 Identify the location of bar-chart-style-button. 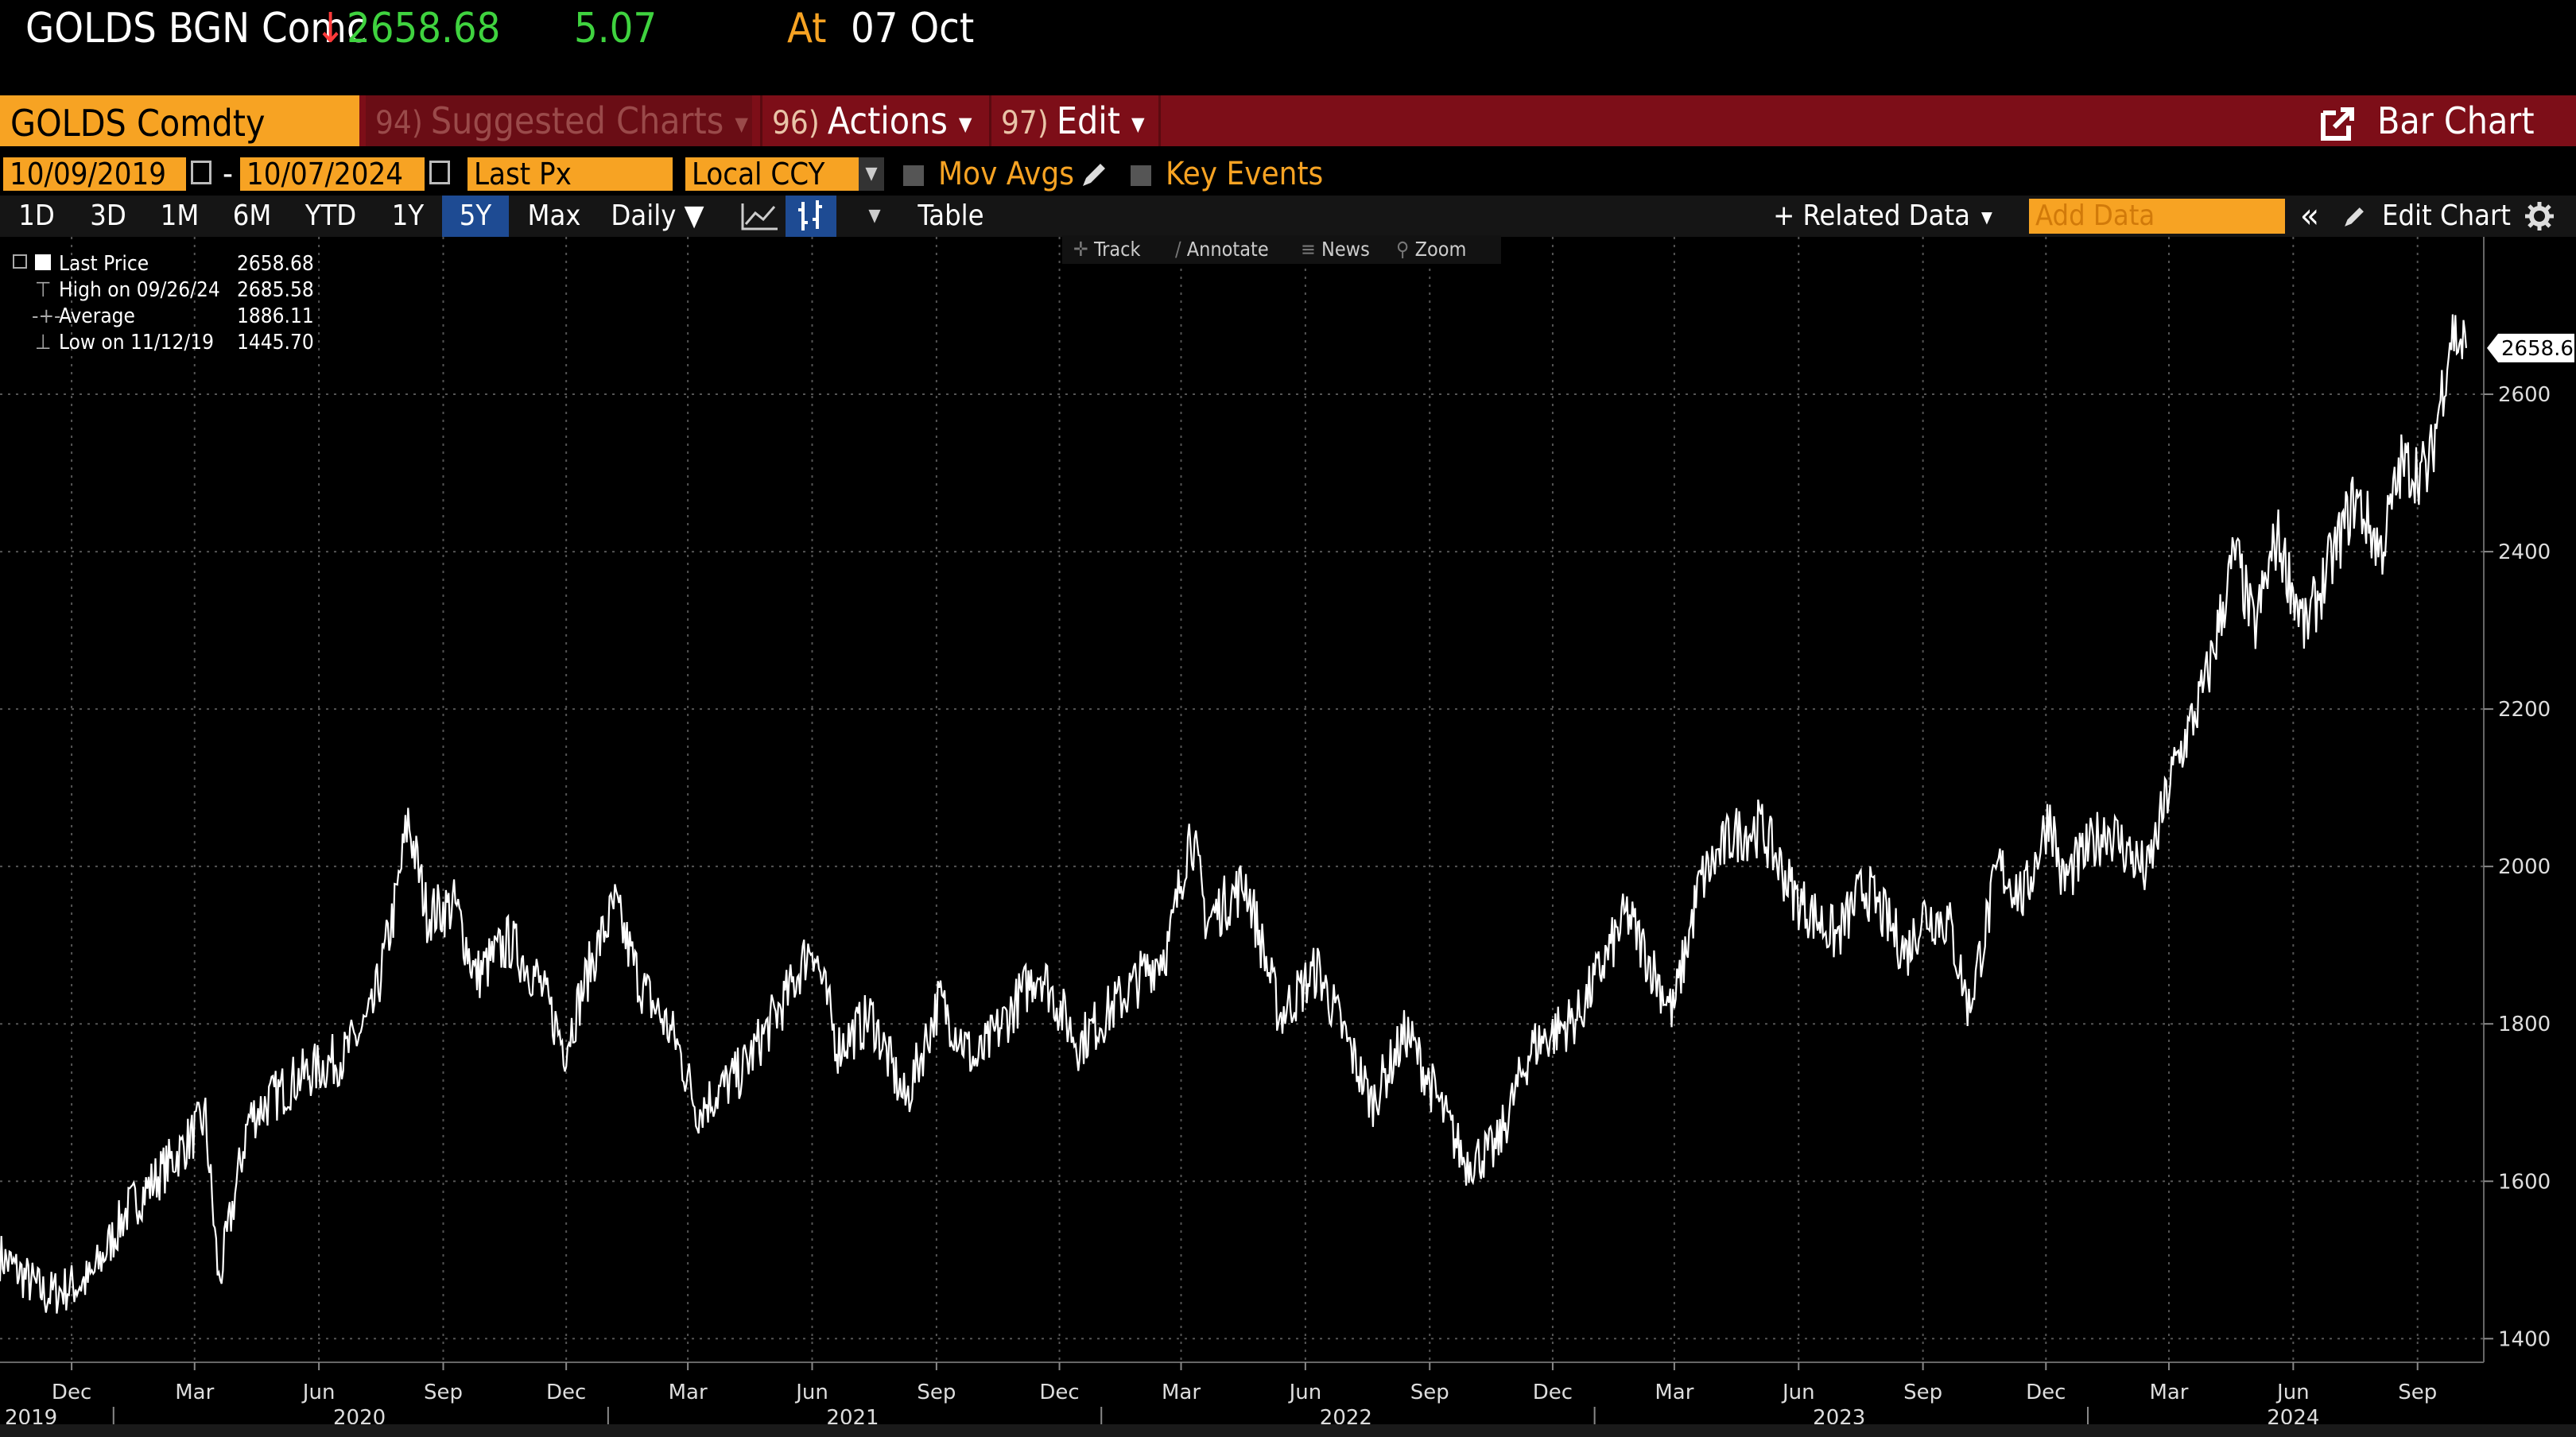
(811, 217).